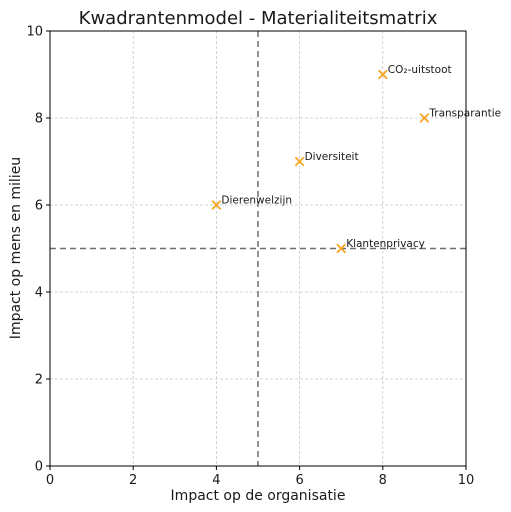 The height and width of the screenshot is (512, 511). I want to click on y-tick-label-10: 10, so click(34, 32).